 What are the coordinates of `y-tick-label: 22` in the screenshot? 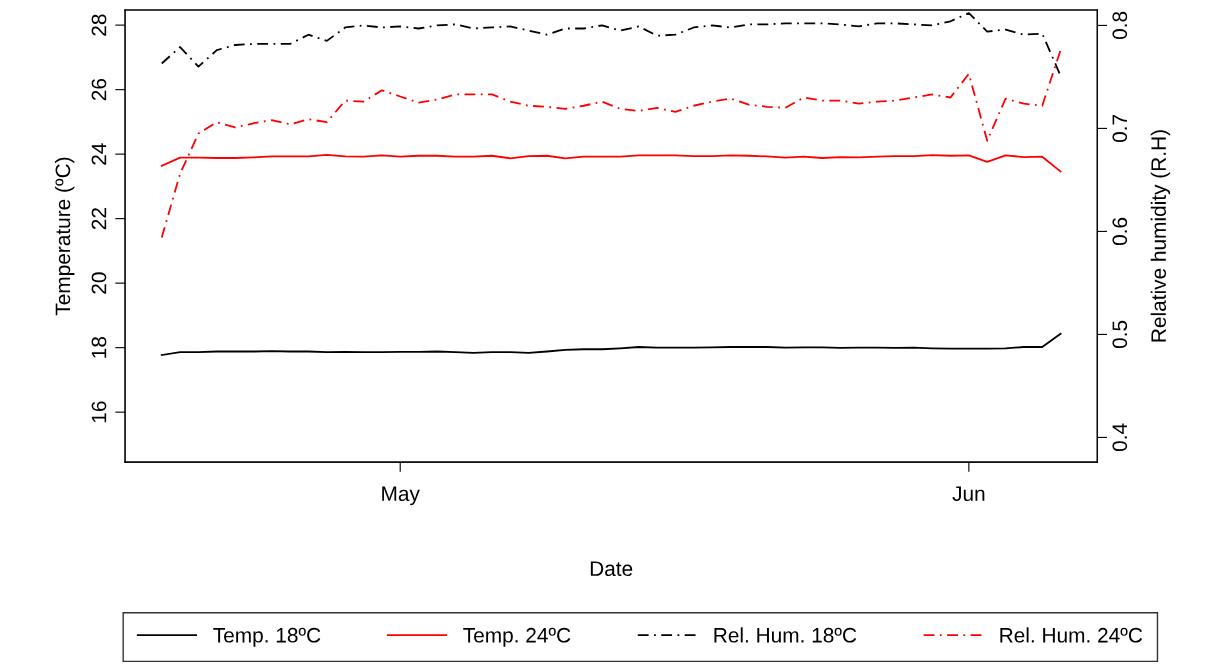 It's located at (99, 219).